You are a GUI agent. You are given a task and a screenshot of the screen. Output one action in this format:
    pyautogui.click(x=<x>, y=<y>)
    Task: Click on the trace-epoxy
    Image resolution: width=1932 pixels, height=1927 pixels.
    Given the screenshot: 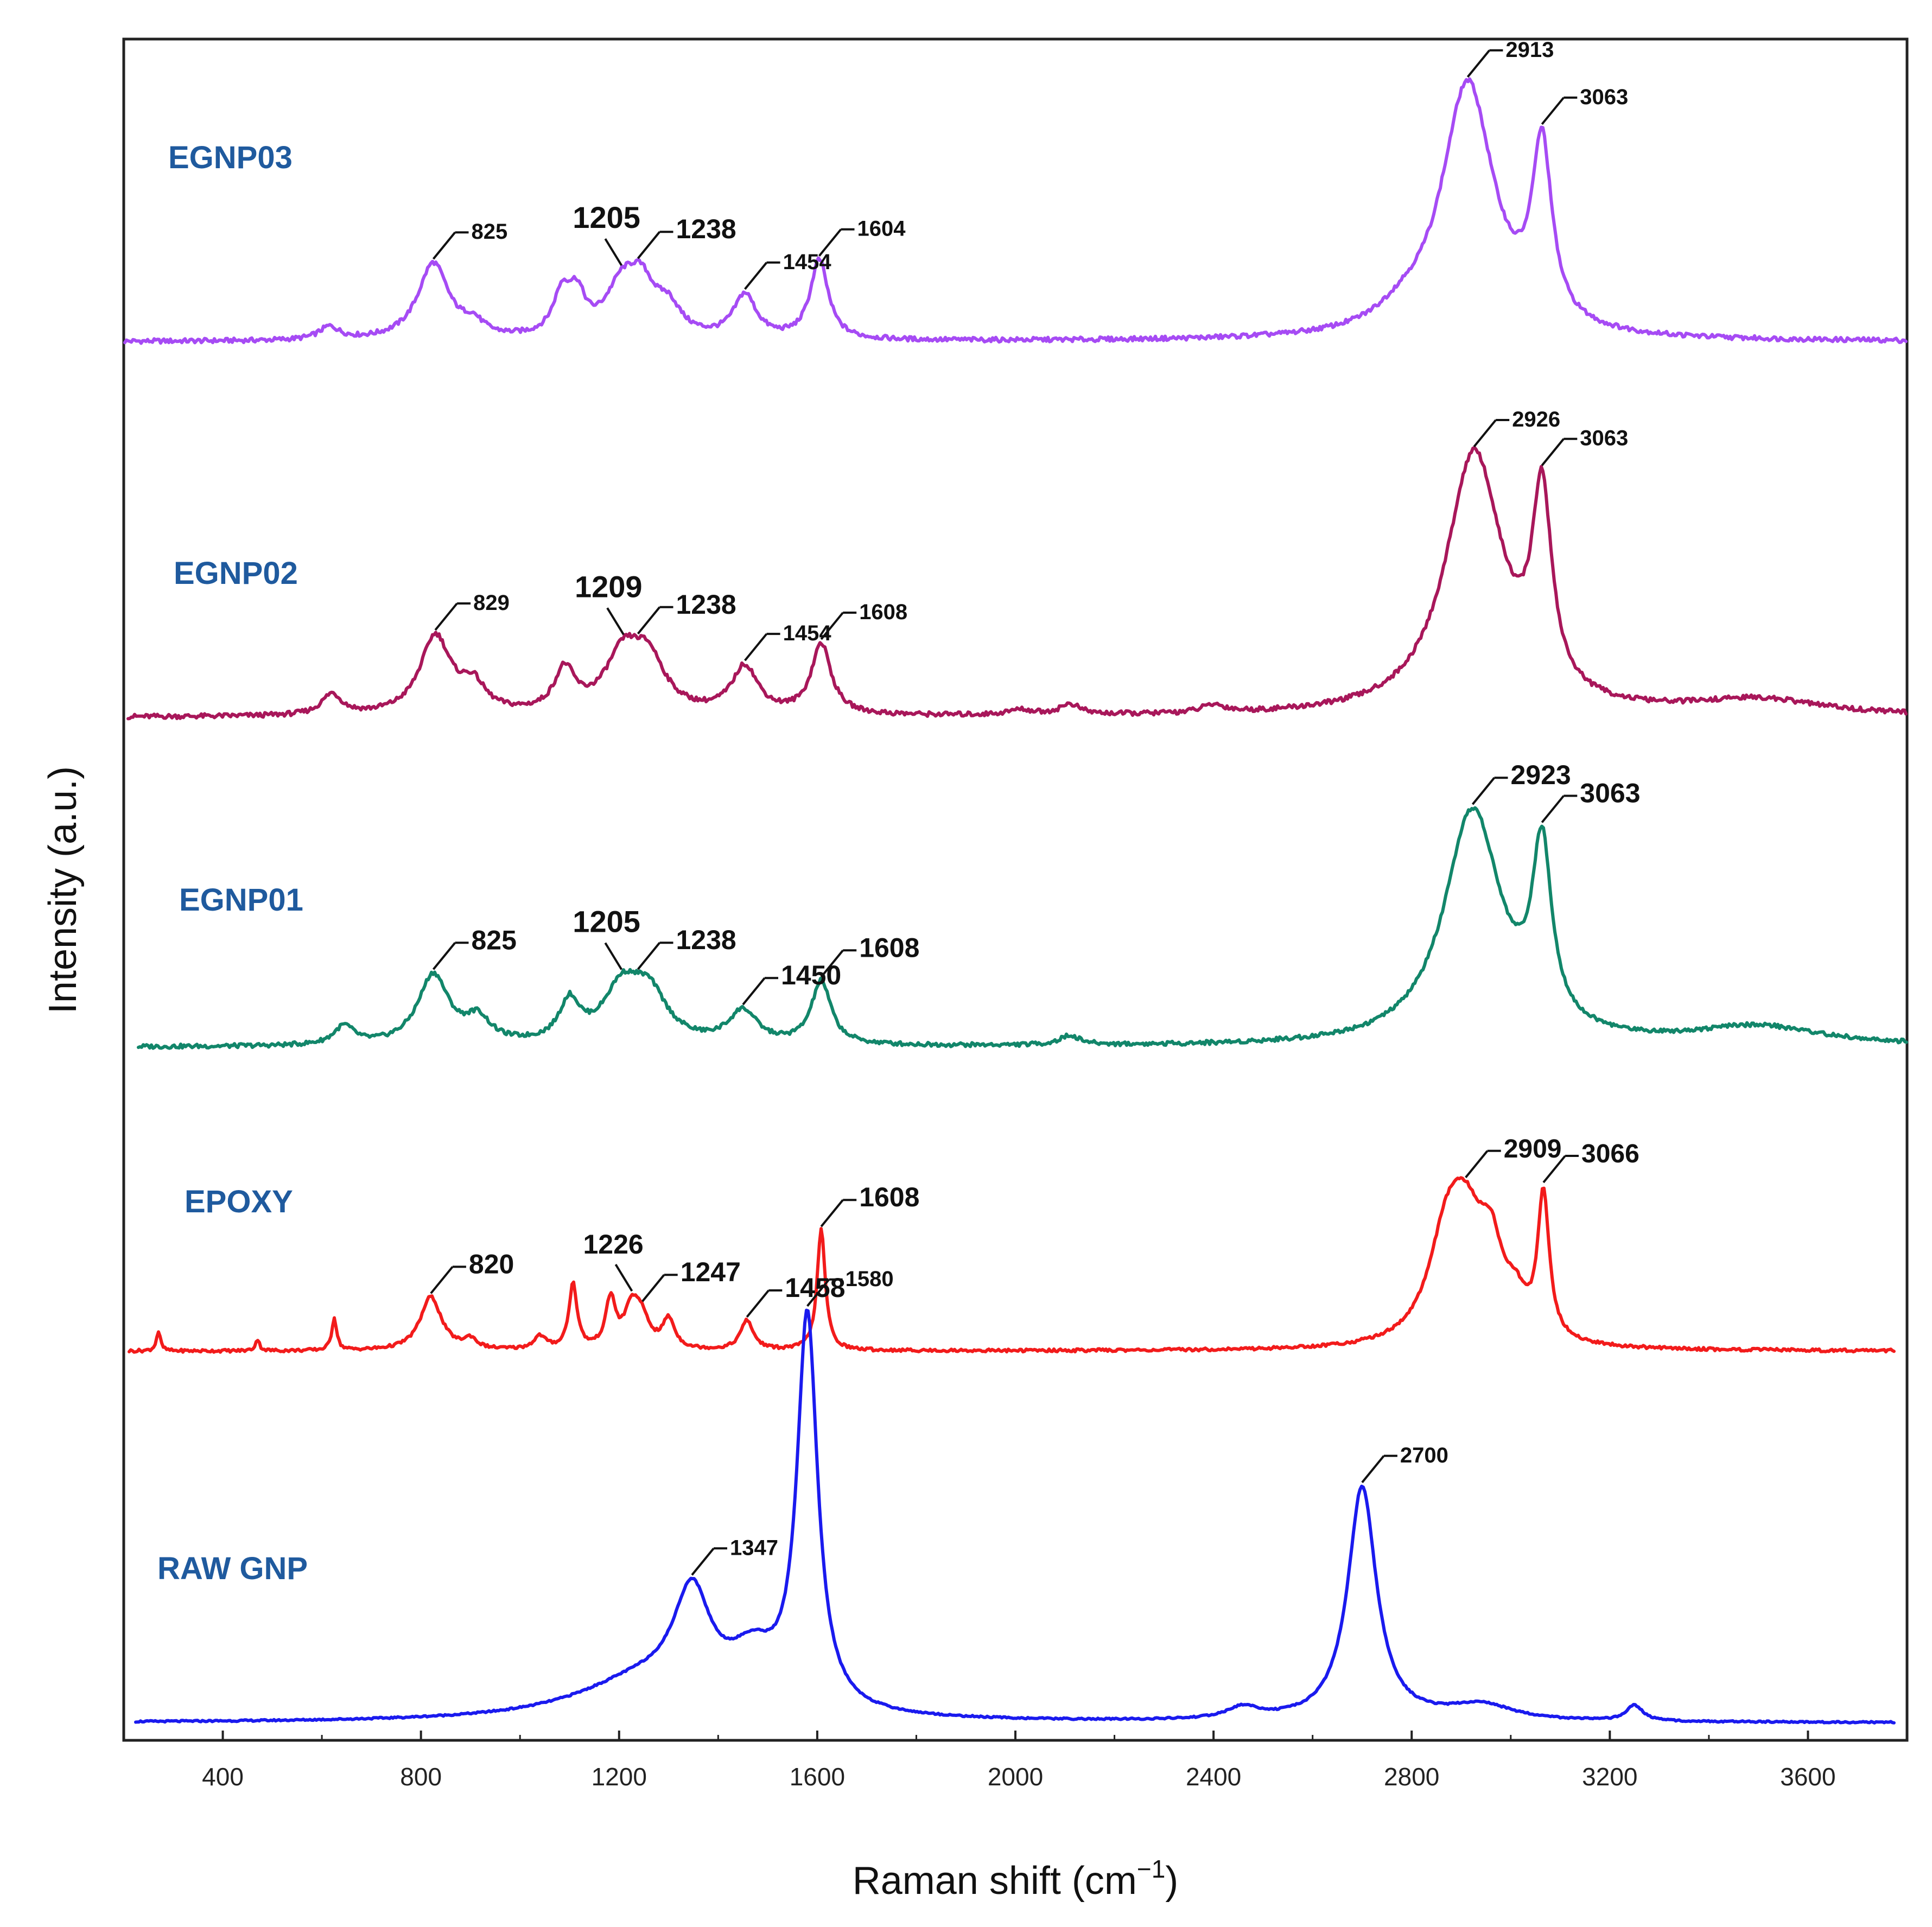 What is the action you would take?
    pyautogui.click(x=1012, y=1265)
    